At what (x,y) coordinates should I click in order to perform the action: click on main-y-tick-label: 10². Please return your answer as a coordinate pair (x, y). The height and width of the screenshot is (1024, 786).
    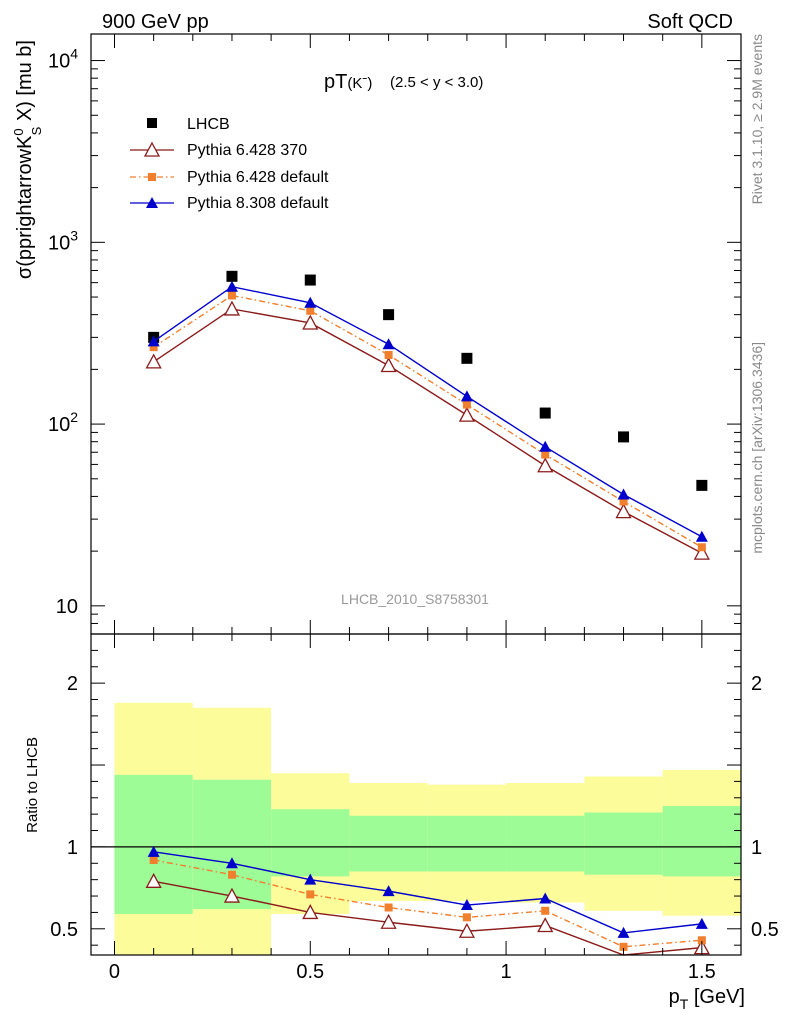
    Looking at the image, I should click on (63, 422).